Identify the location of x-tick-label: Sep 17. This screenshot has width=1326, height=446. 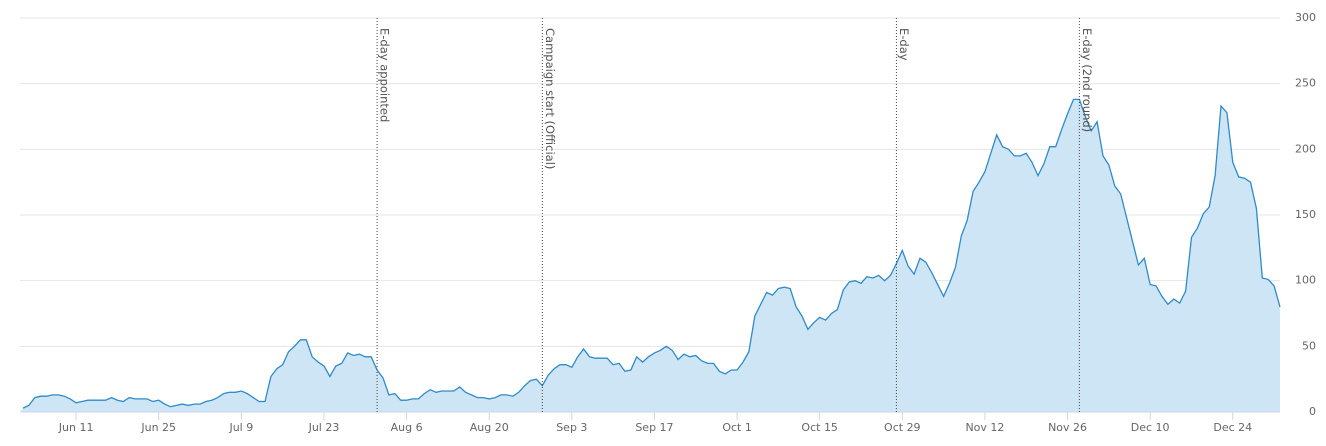
(654, 427).